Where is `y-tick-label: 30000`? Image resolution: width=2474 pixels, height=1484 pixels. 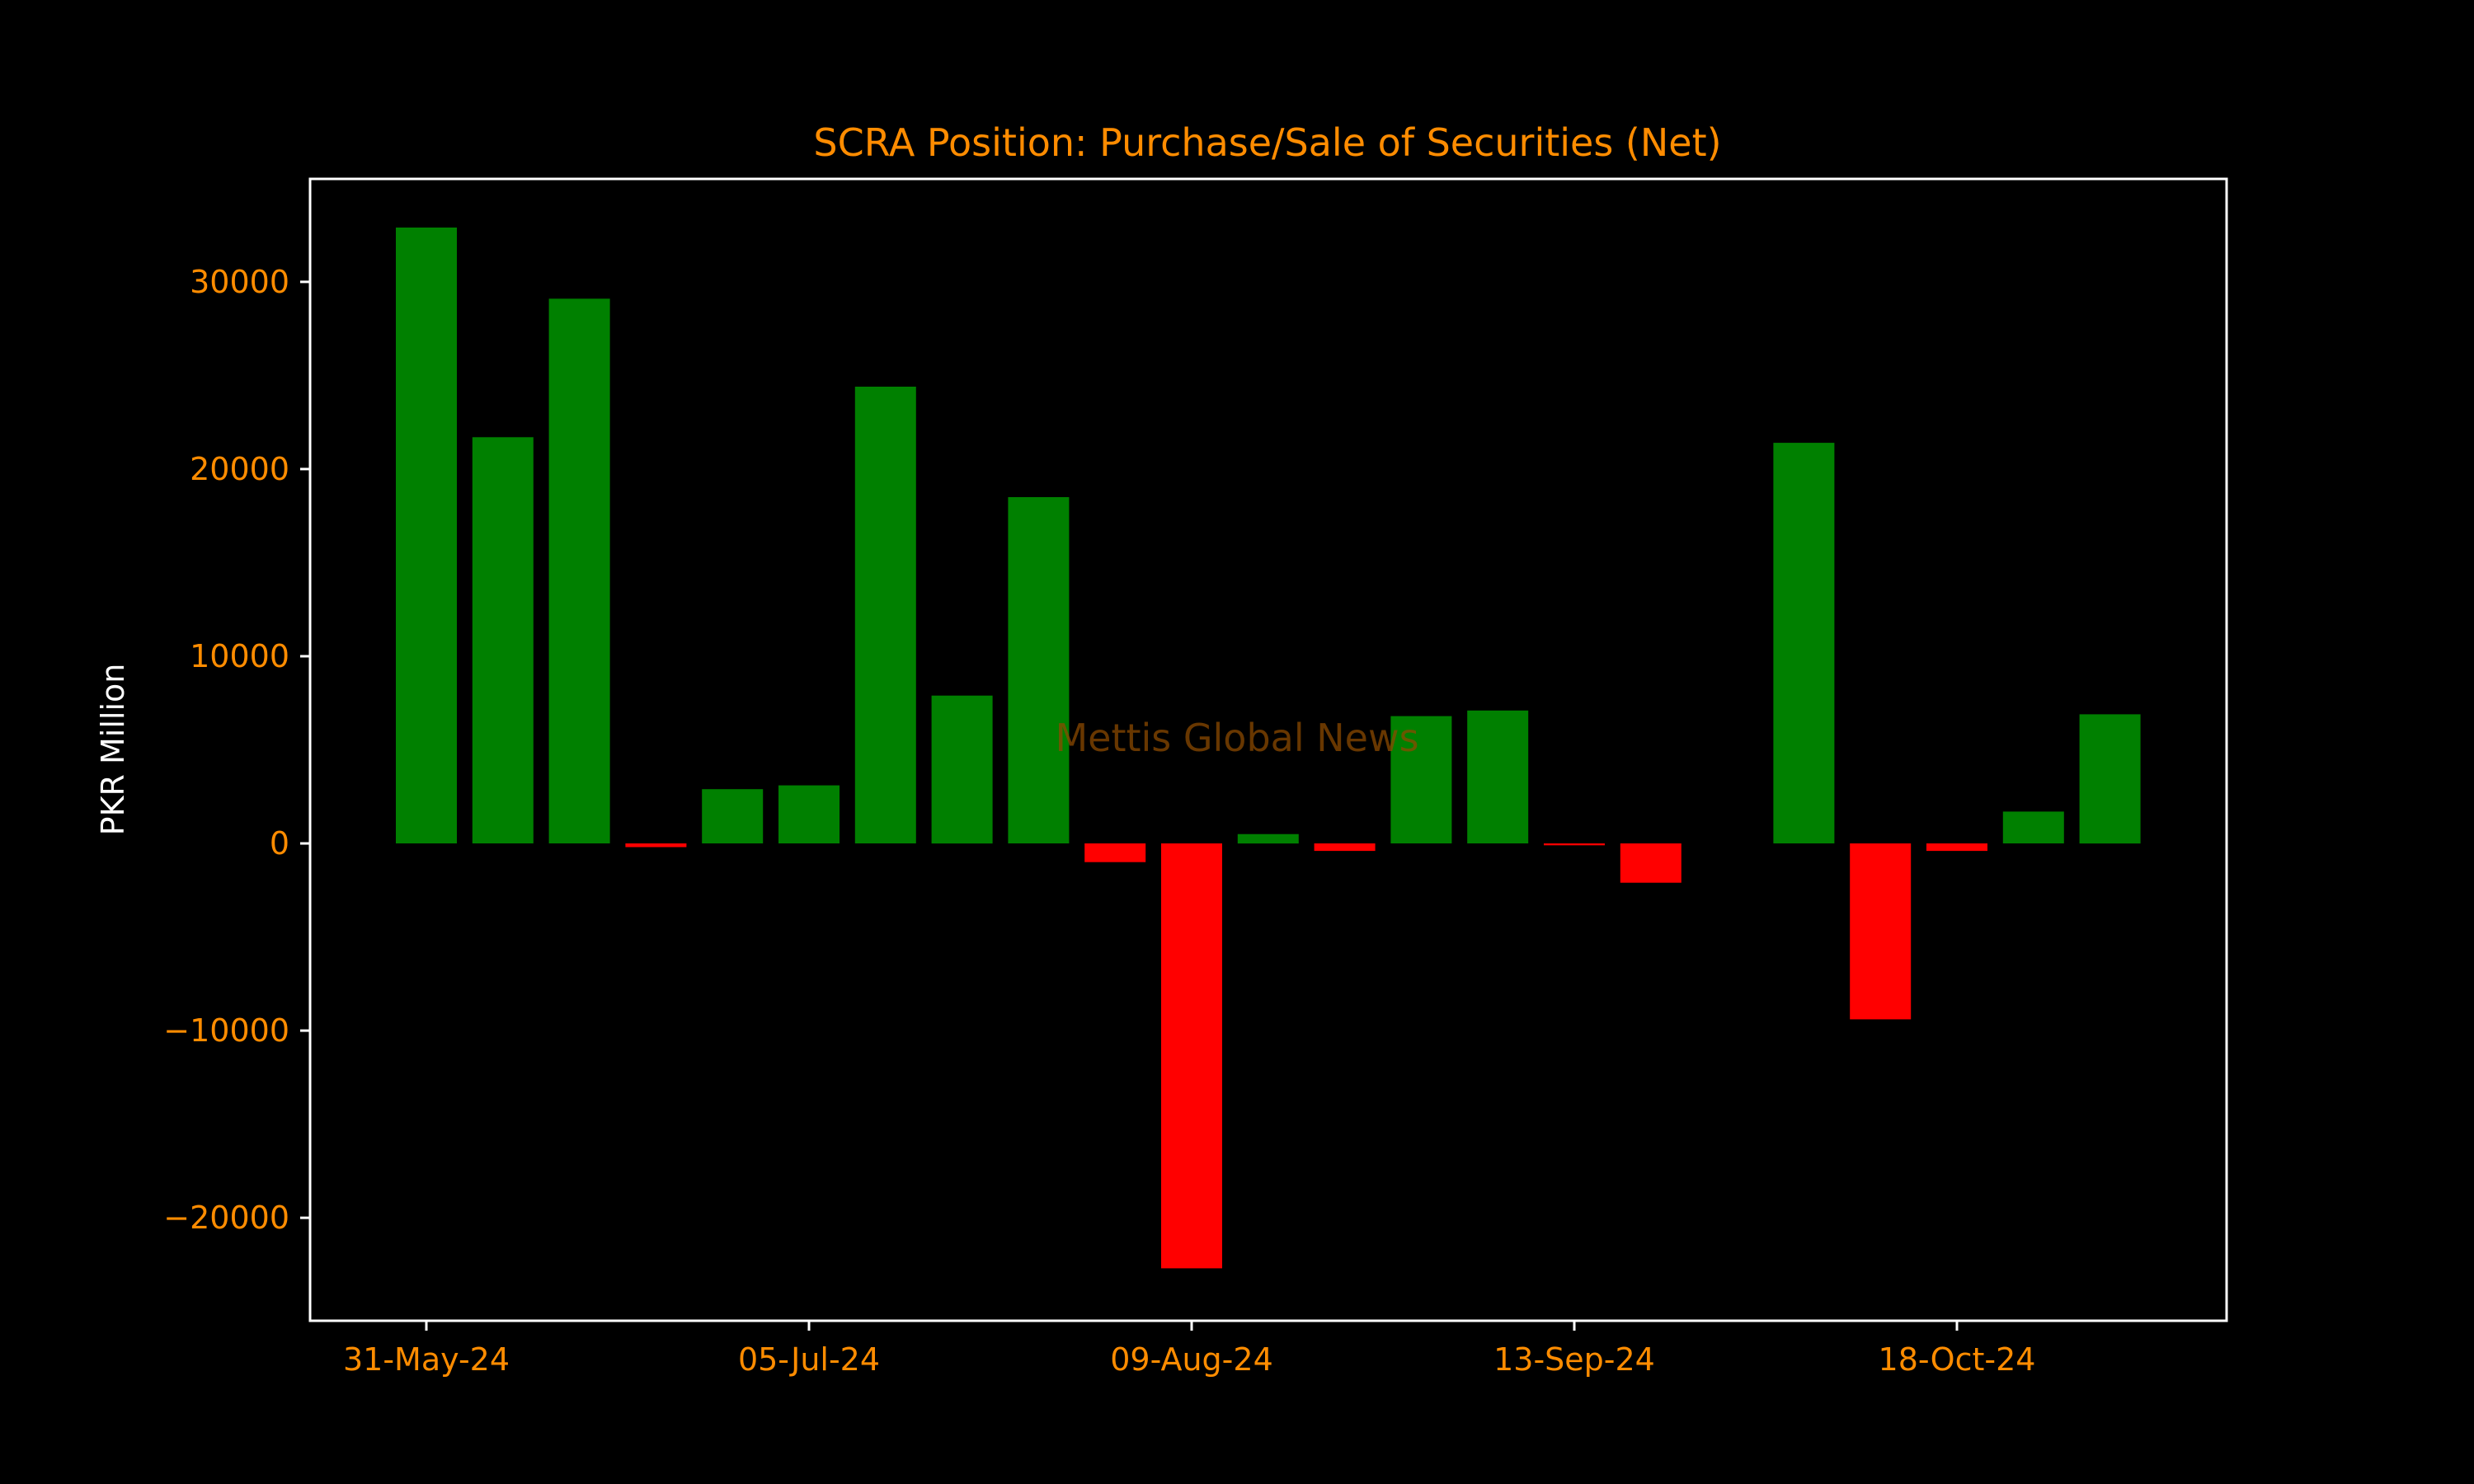 y-tick-label: 30000 is located at coordinates (239, 282).